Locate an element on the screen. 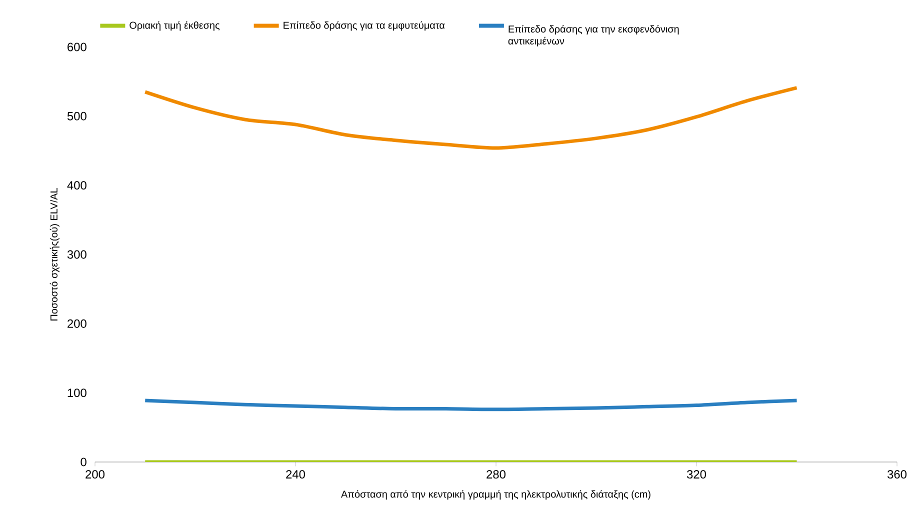 The image size is (911, 528). y-tick-label: 600 is located at coordinates (77, 47).